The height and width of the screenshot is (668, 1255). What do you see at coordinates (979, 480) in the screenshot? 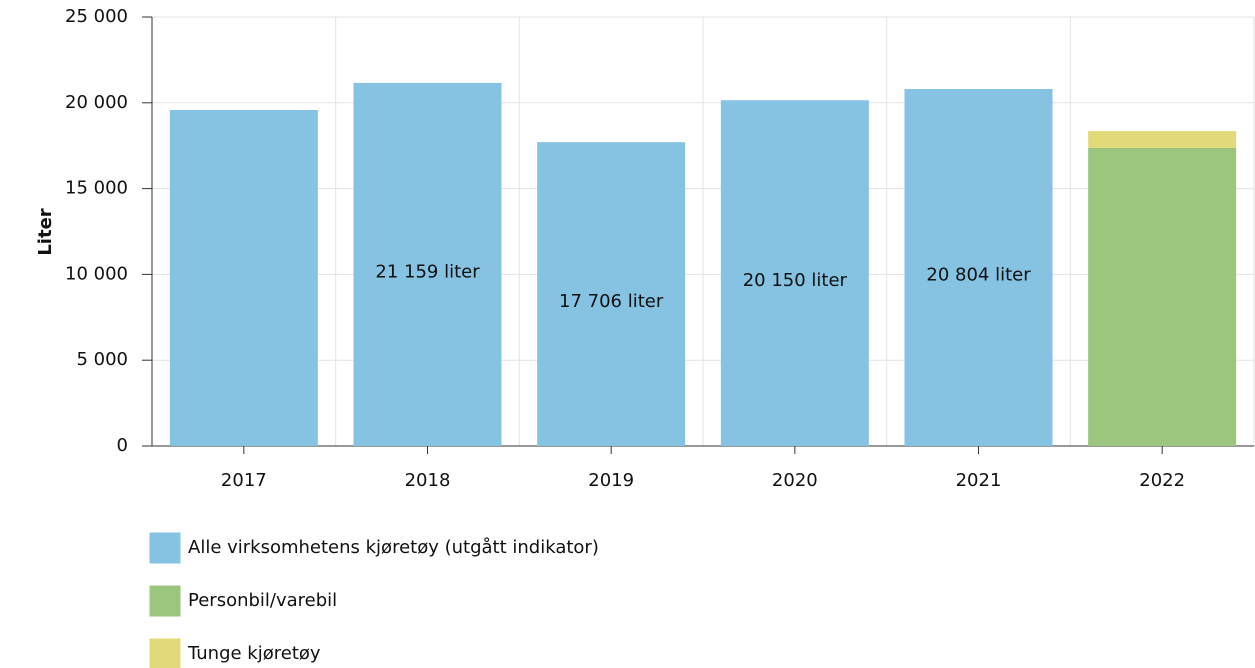
I see `x-tick-label: 2021` at bounding box center [979, 480].